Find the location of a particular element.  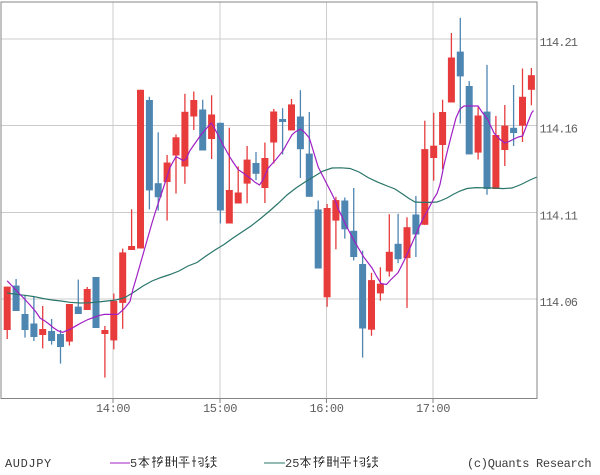

svg-text: 114.16 is located at coordinates (559, 130).